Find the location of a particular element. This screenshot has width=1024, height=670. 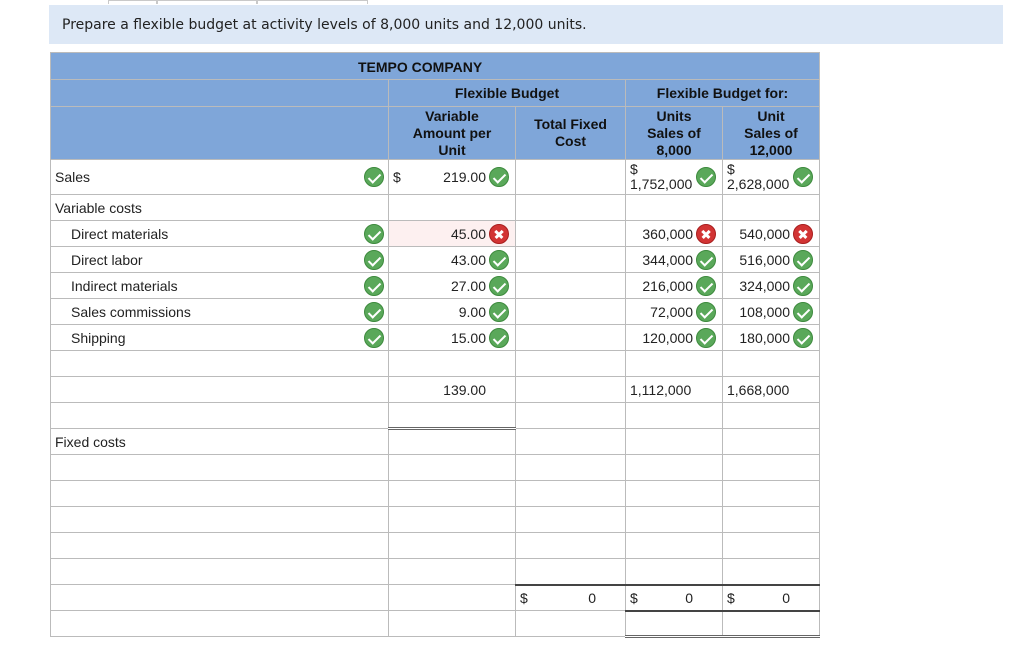

sales-12000-cell: $ 2,628,000 is located at coordinates (771, 177).